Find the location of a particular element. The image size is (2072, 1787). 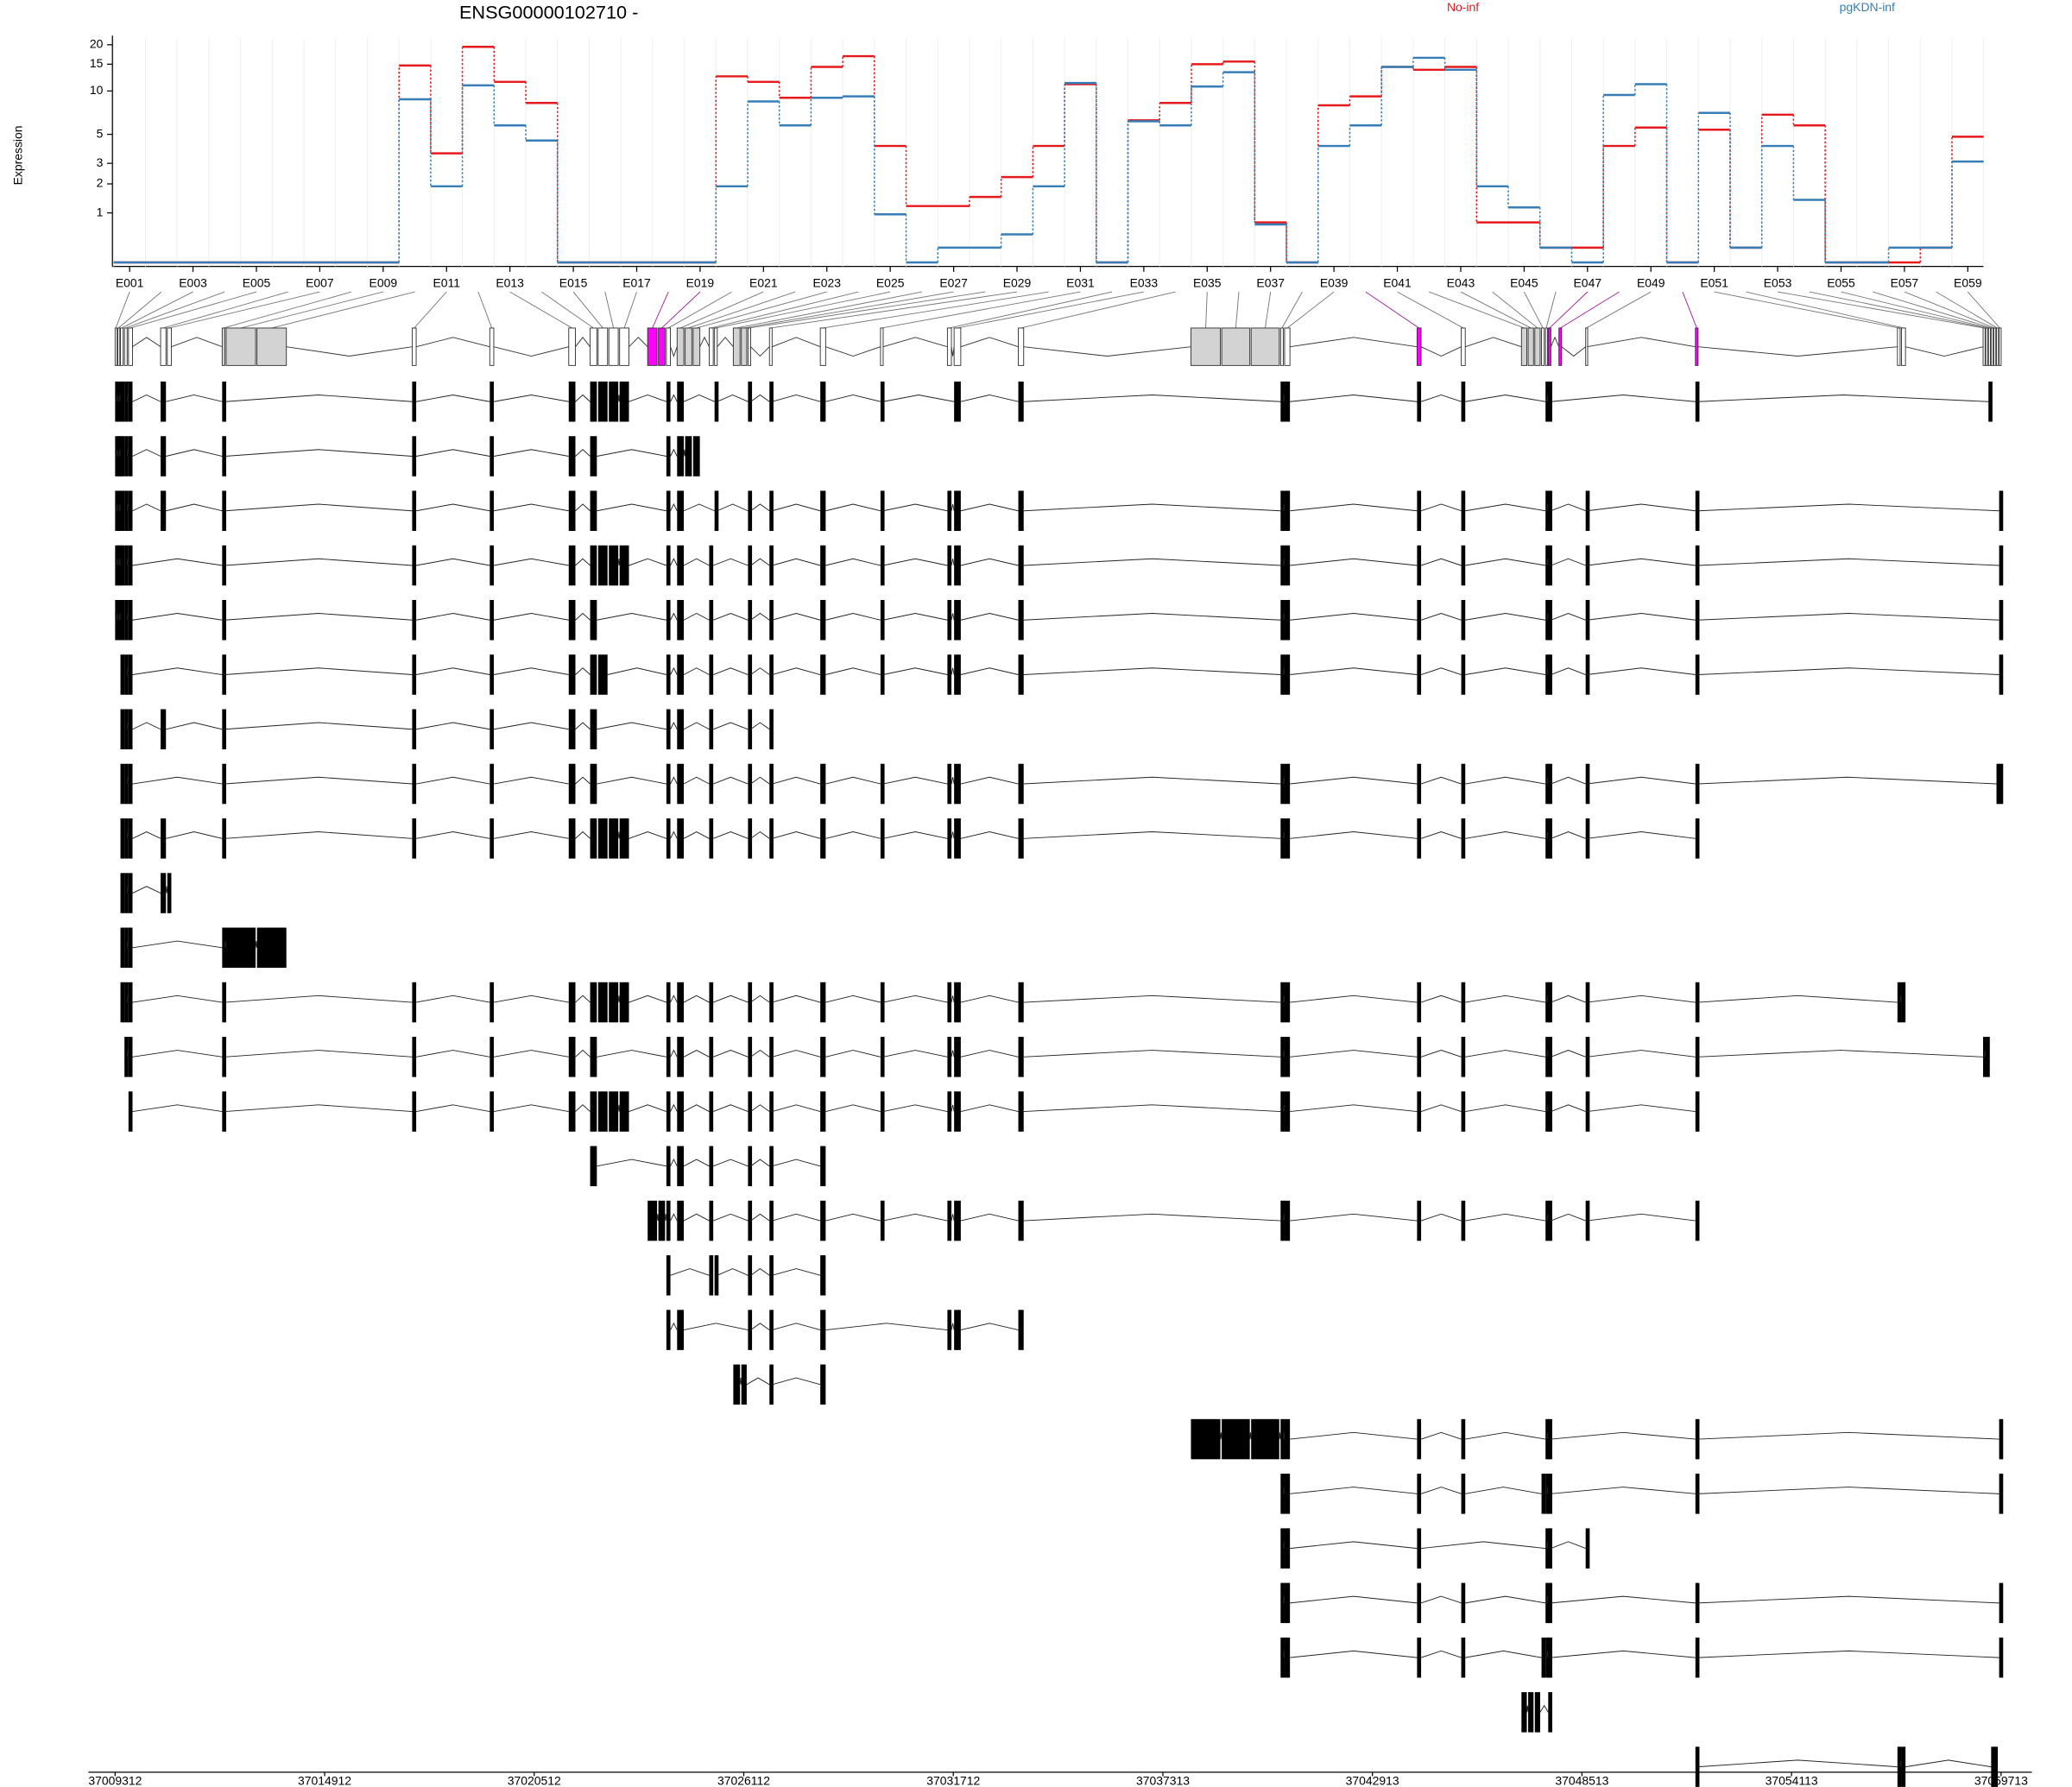

y-tick-label: 3 is located at coordinates (100, 162).